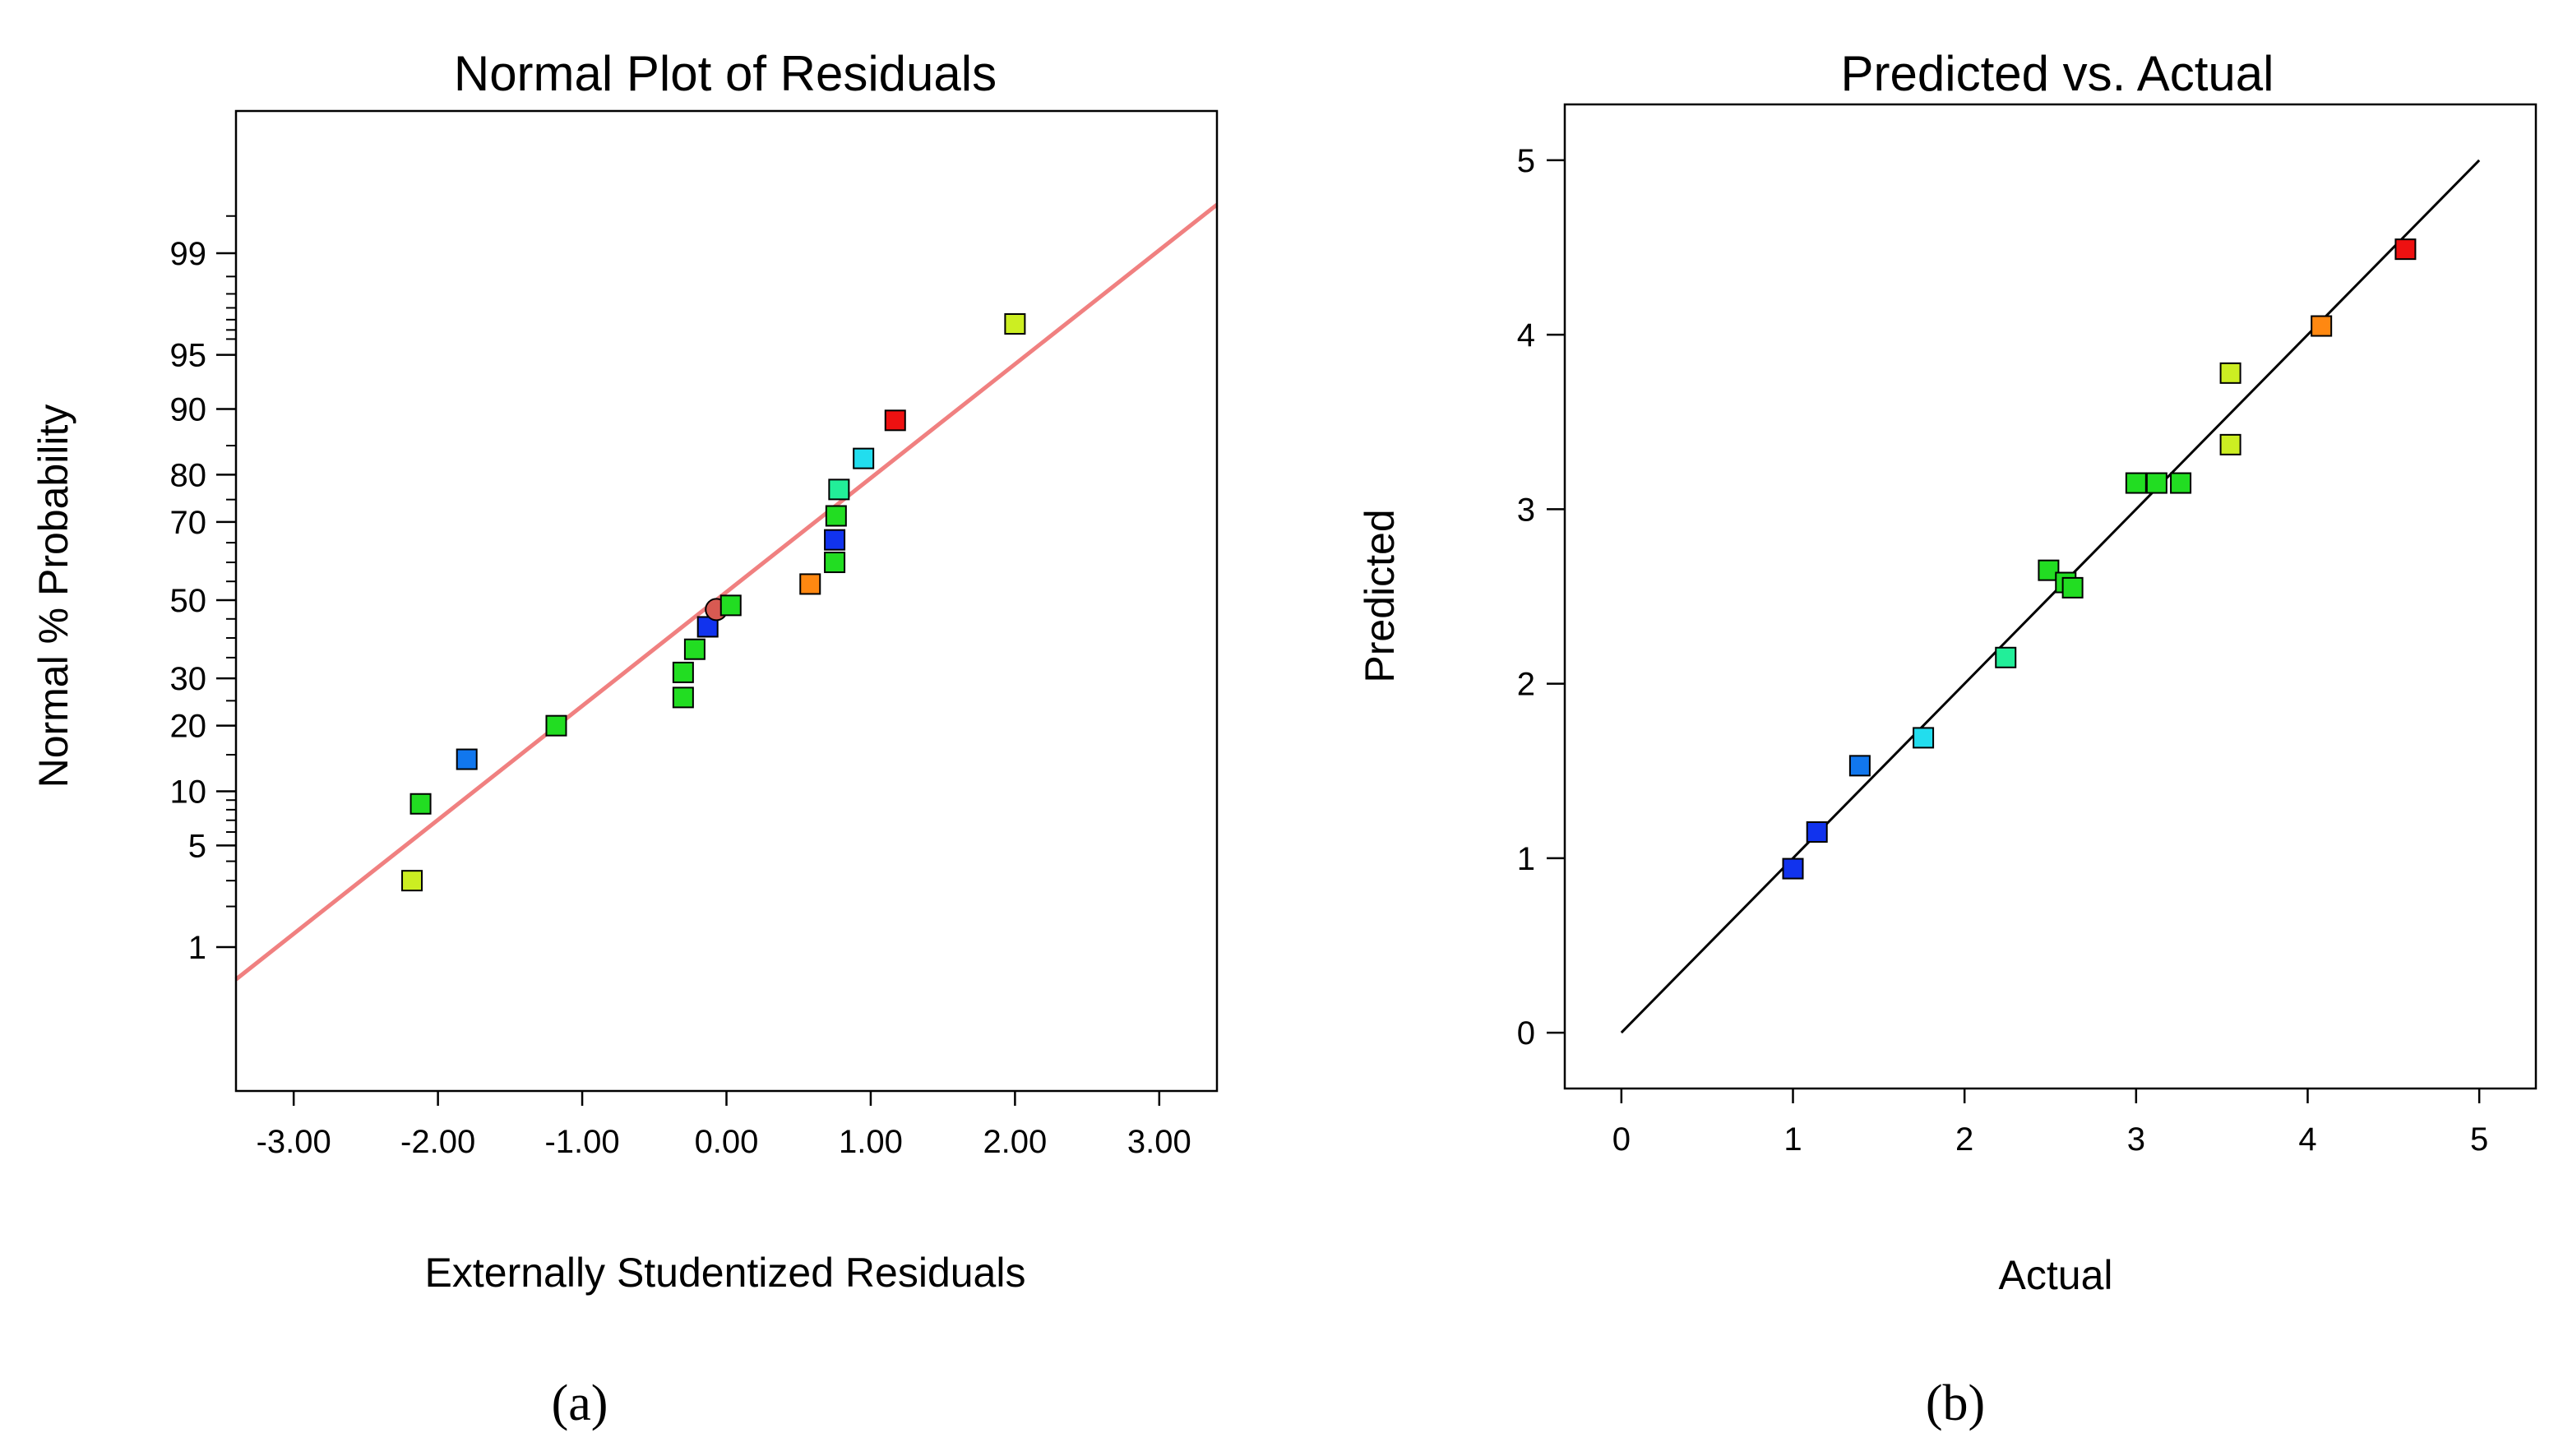 The image size is (2563, 1456). What do you see at coordinates (189, 601) in the screenshot?
I see `y-tick-label: 50` at bounding box center [189, 601].